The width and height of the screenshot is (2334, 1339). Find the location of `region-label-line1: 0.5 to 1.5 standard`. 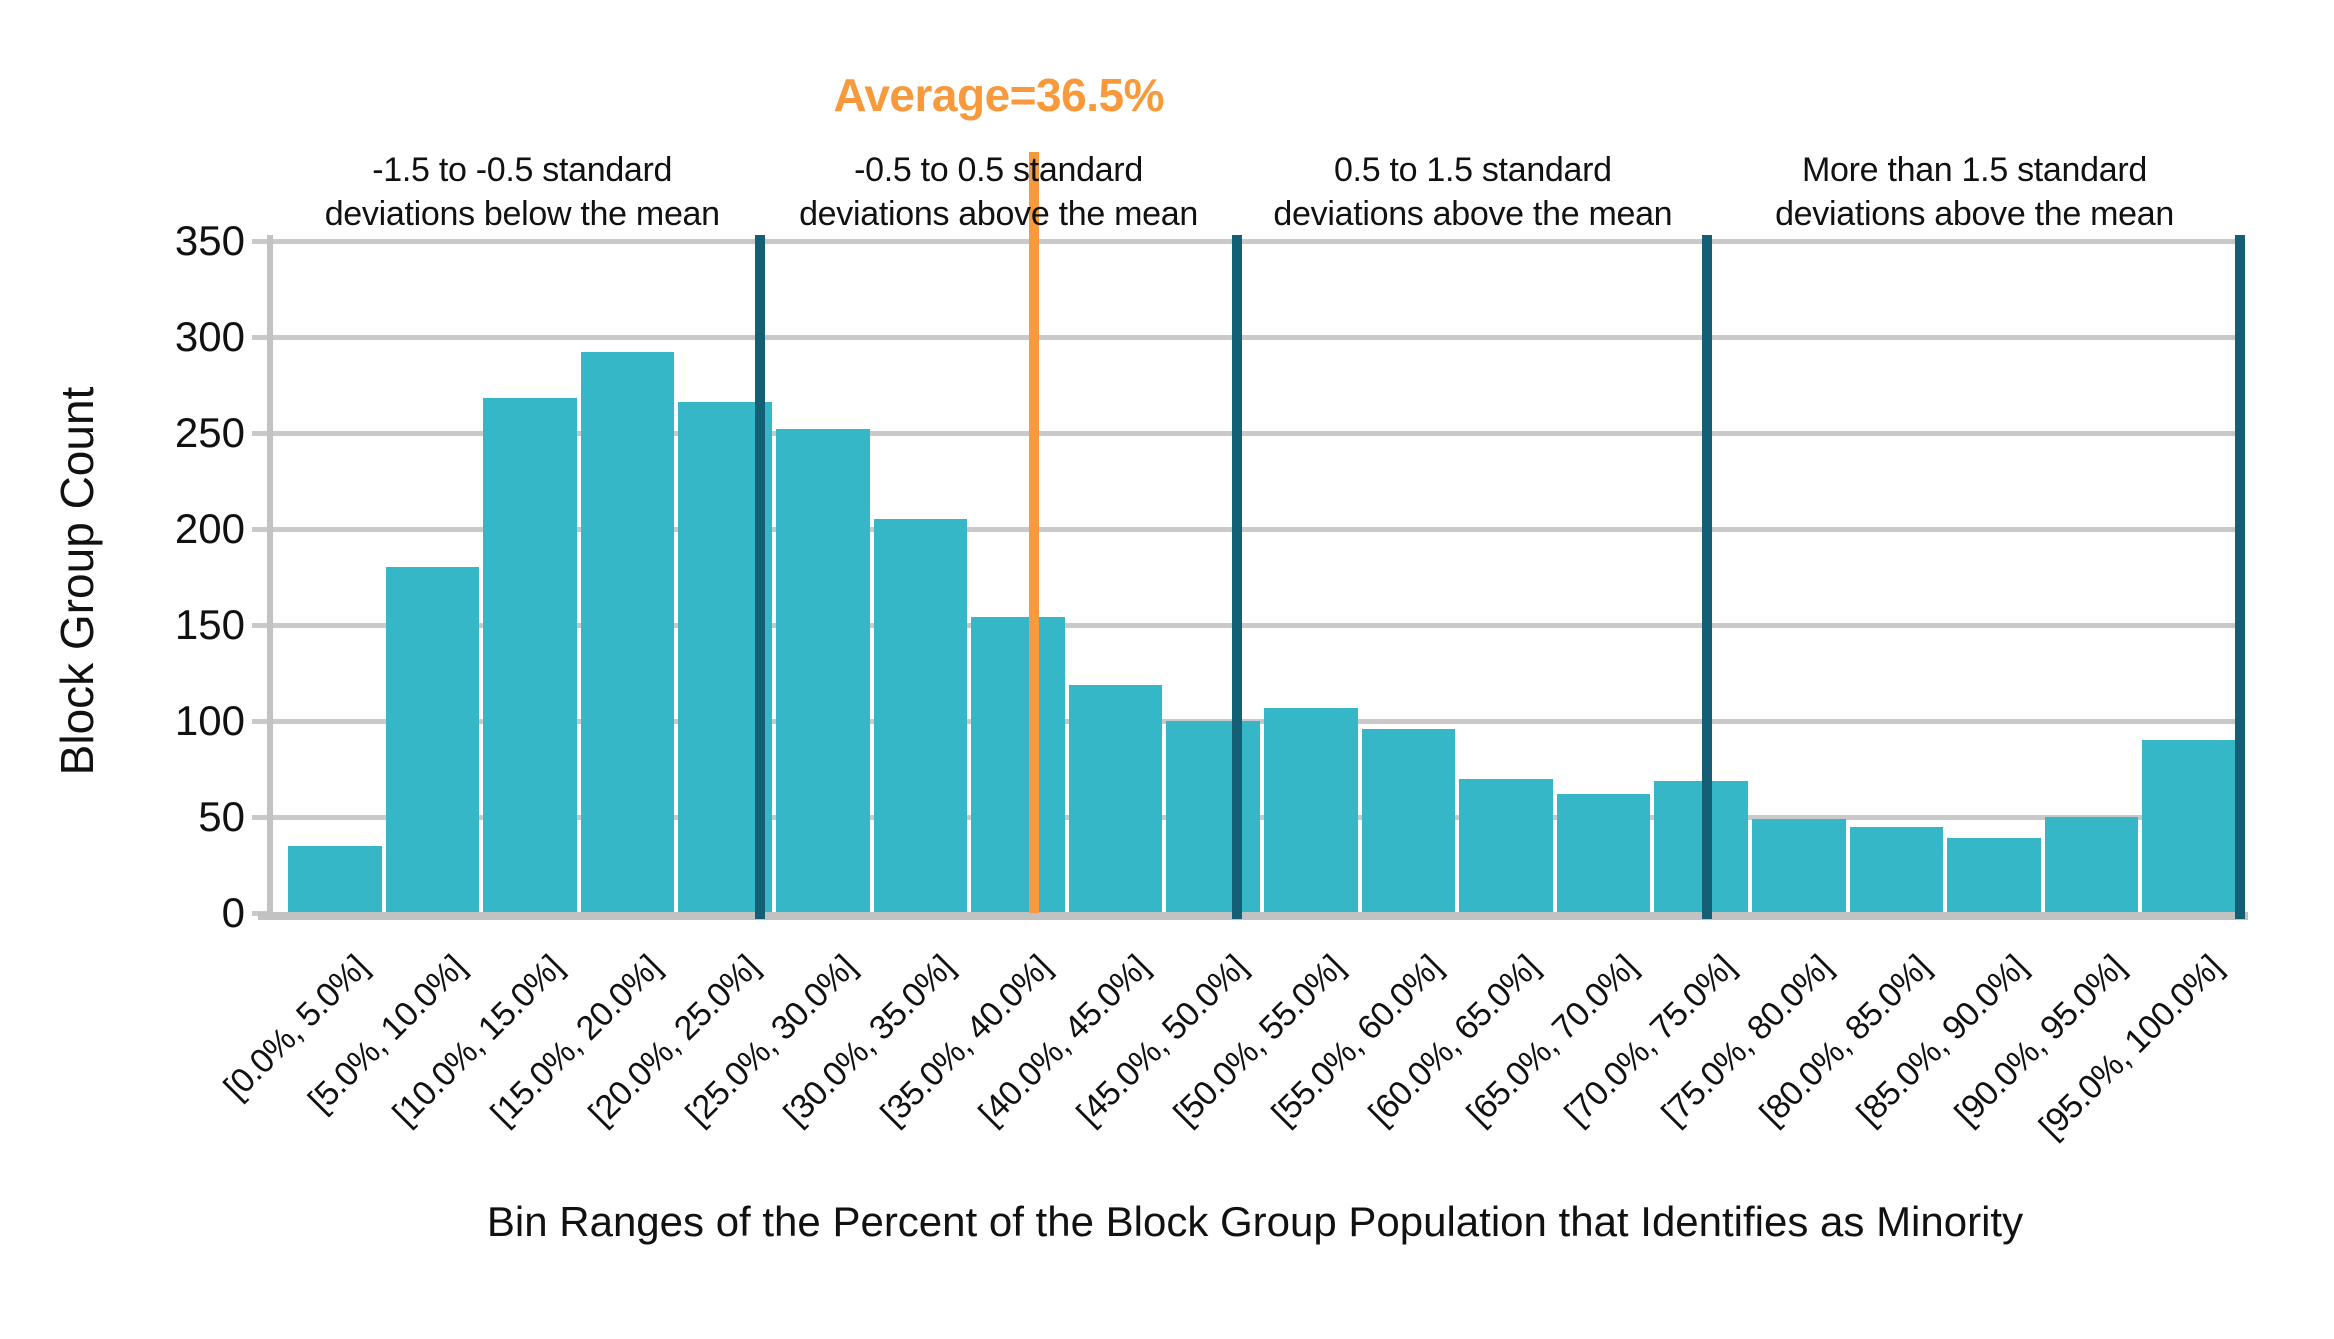

region-label-line1: 0.5 to 1.5 standard is located at coordinates (1472, 170).